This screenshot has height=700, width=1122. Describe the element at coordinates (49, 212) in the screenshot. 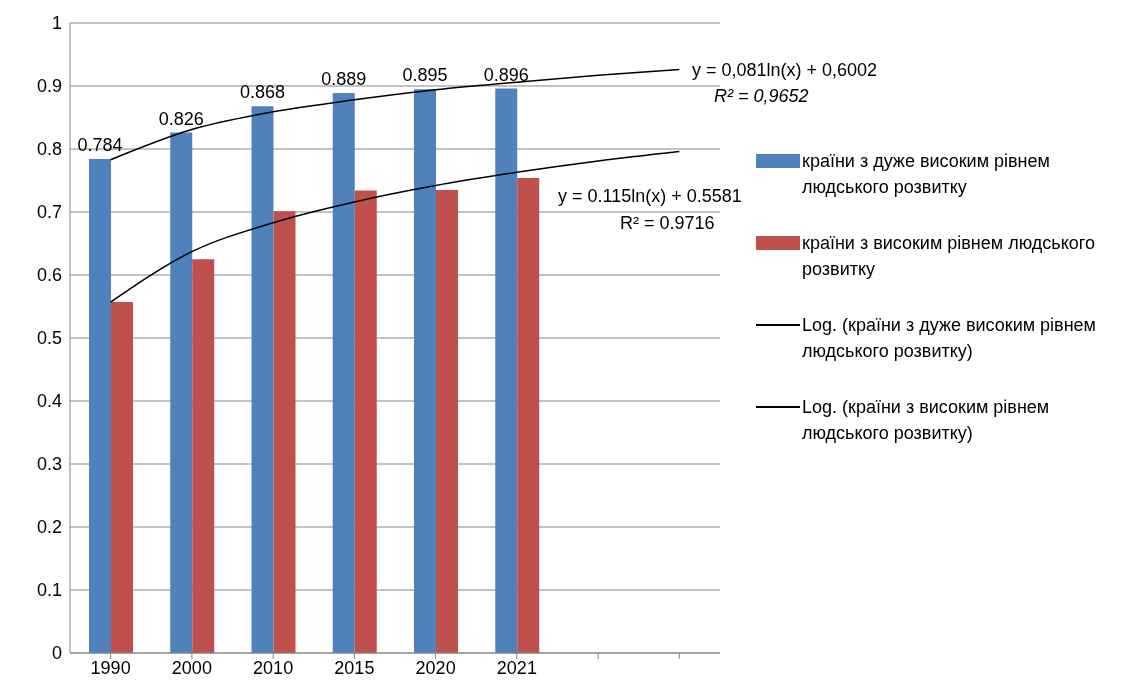

I see `y-tick-label: 0.7` at that location.